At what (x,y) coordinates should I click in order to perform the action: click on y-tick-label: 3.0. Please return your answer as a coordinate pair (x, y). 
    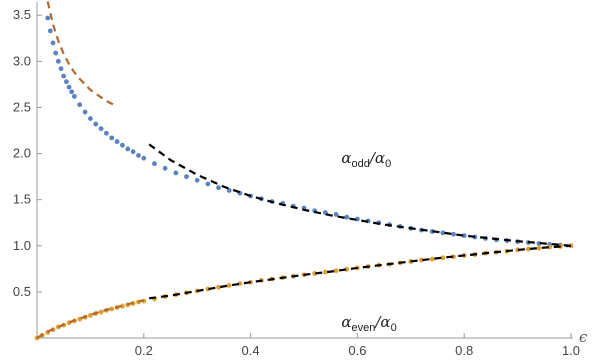
    Looking at the image, I should click on (22, 60).